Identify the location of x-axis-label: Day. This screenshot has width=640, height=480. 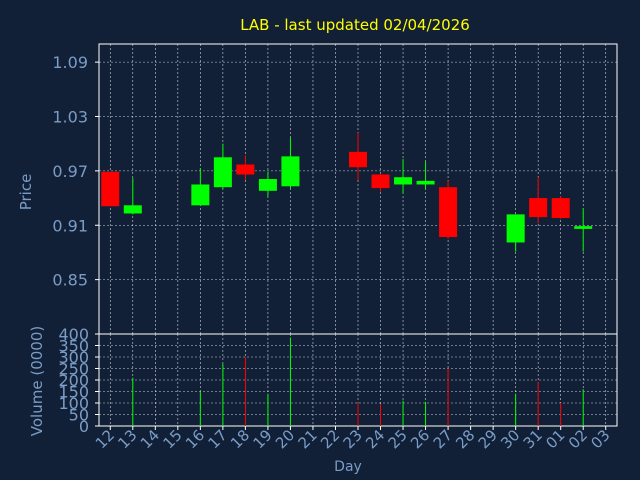
(348, 467).